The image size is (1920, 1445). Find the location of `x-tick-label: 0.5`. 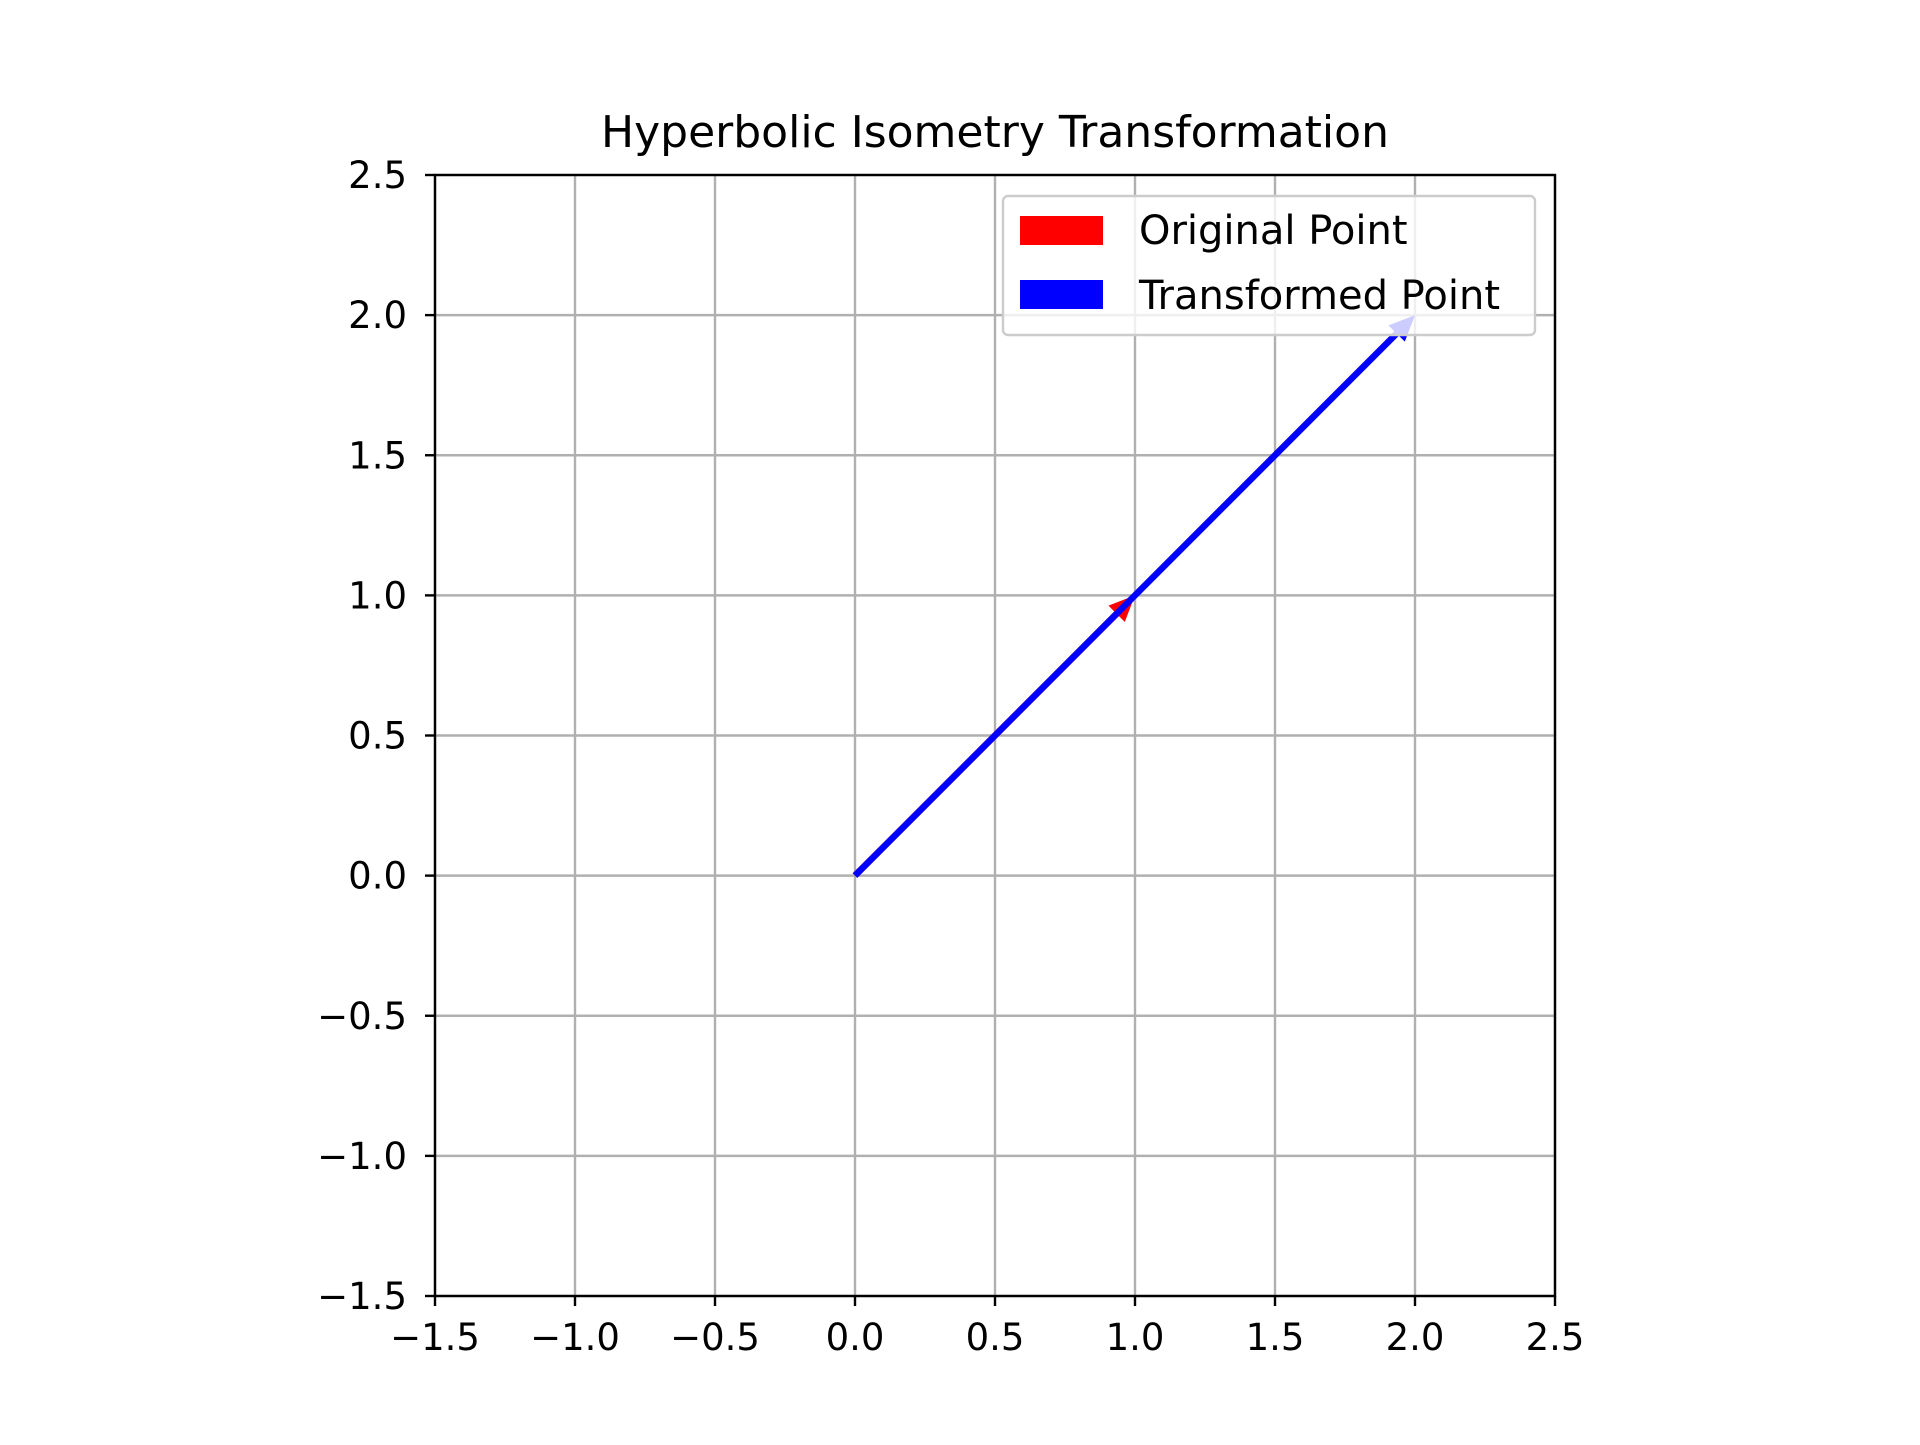

x-tick-label: 0.5 is located at coordinates (995, 1337).